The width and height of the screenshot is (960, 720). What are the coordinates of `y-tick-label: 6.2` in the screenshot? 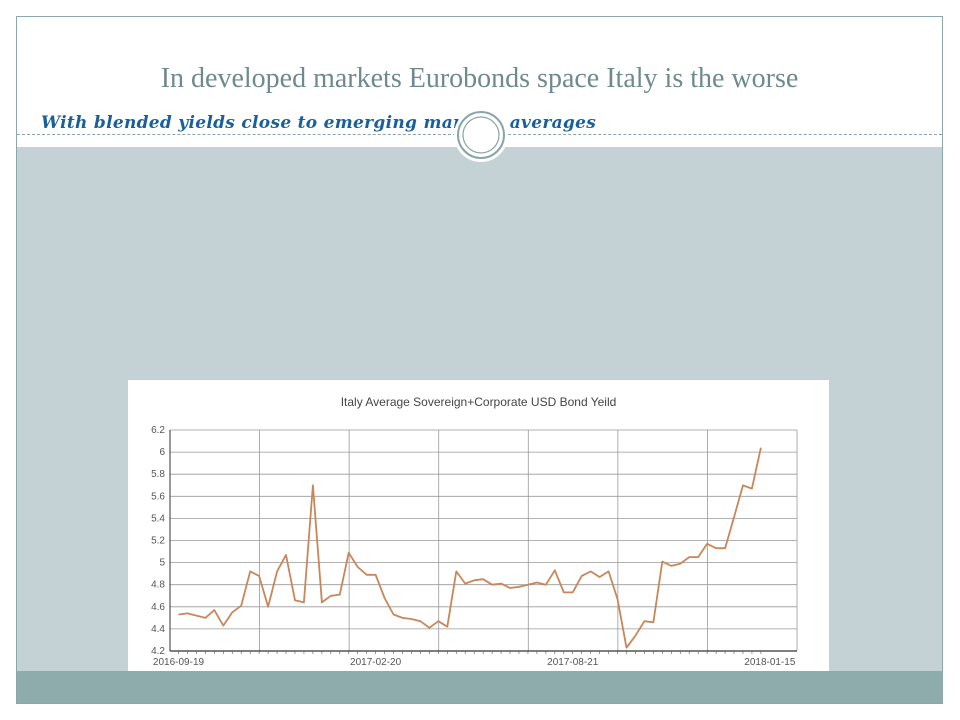 It's located at (158, 430).